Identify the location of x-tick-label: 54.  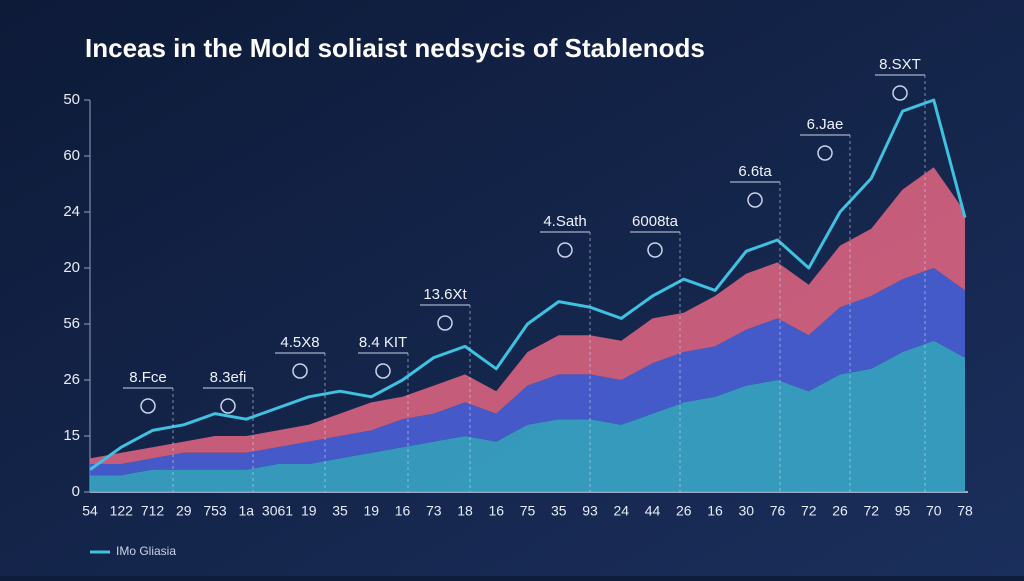
(90, 511).